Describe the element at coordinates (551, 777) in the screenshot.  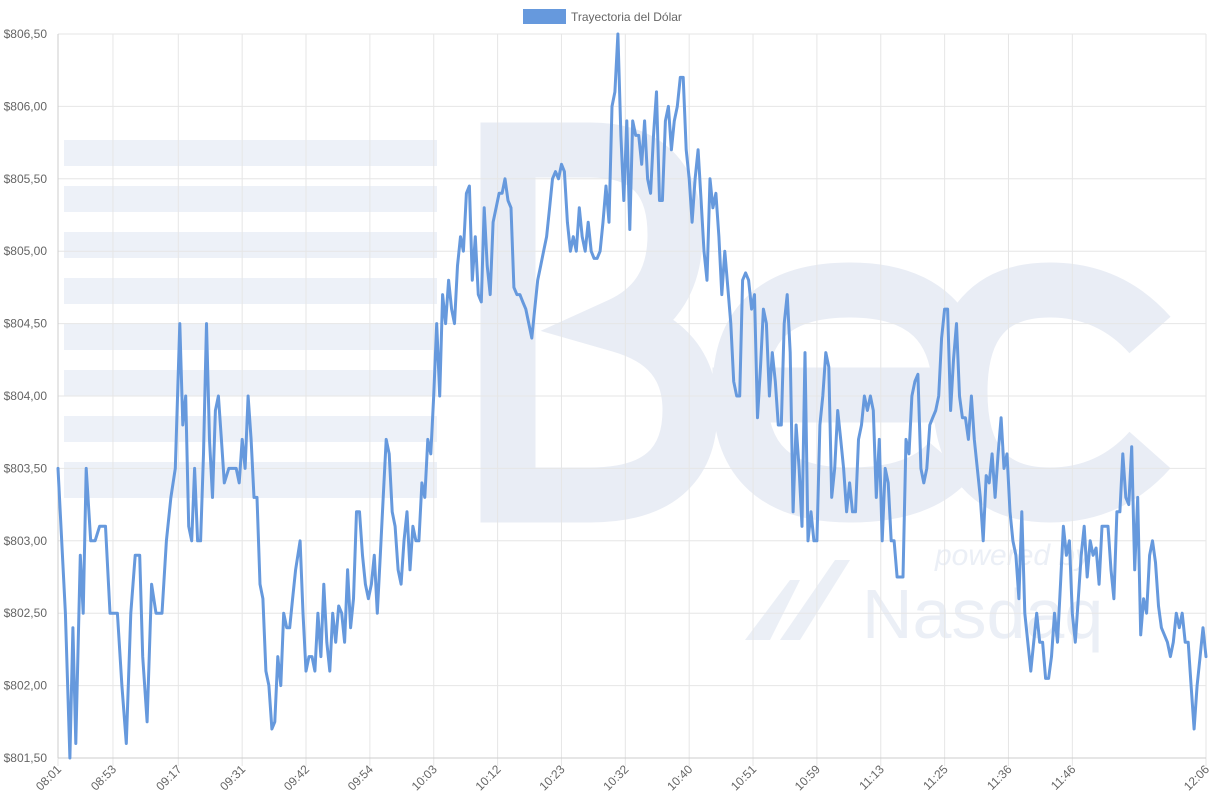
I see `x-tick-label: 10:23` at that location.